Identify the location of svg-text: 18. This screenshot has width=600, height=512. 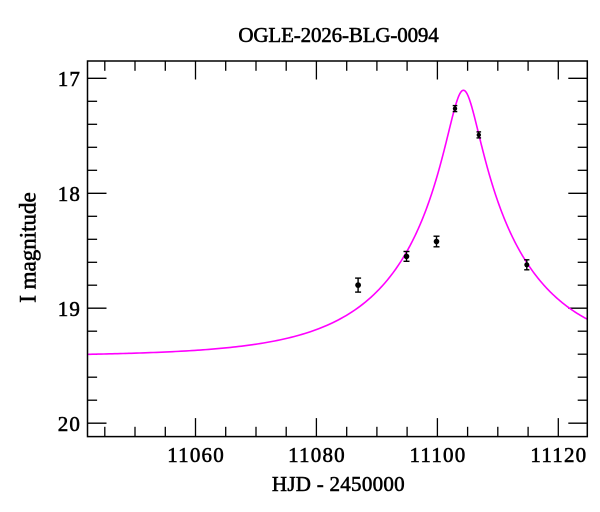
(69, 194).